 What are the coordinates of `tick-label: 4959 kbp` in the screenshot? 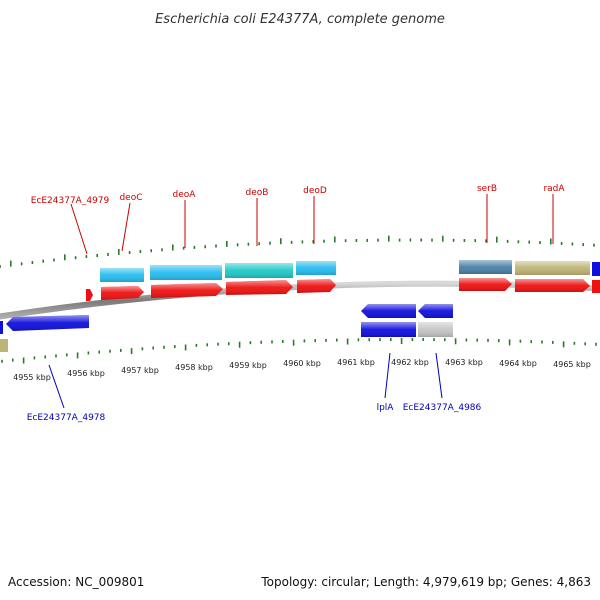 It's located at (248, 365).